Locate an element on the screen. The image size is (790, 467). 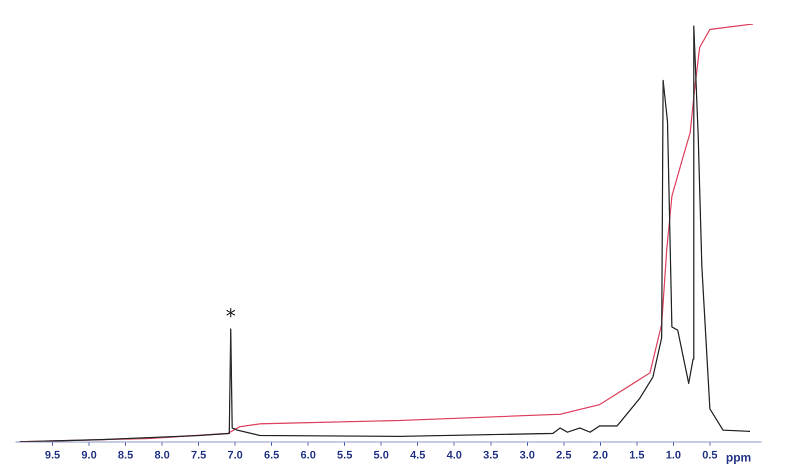
x-tick-label: 4.5 is located at coordinates (418, 455).